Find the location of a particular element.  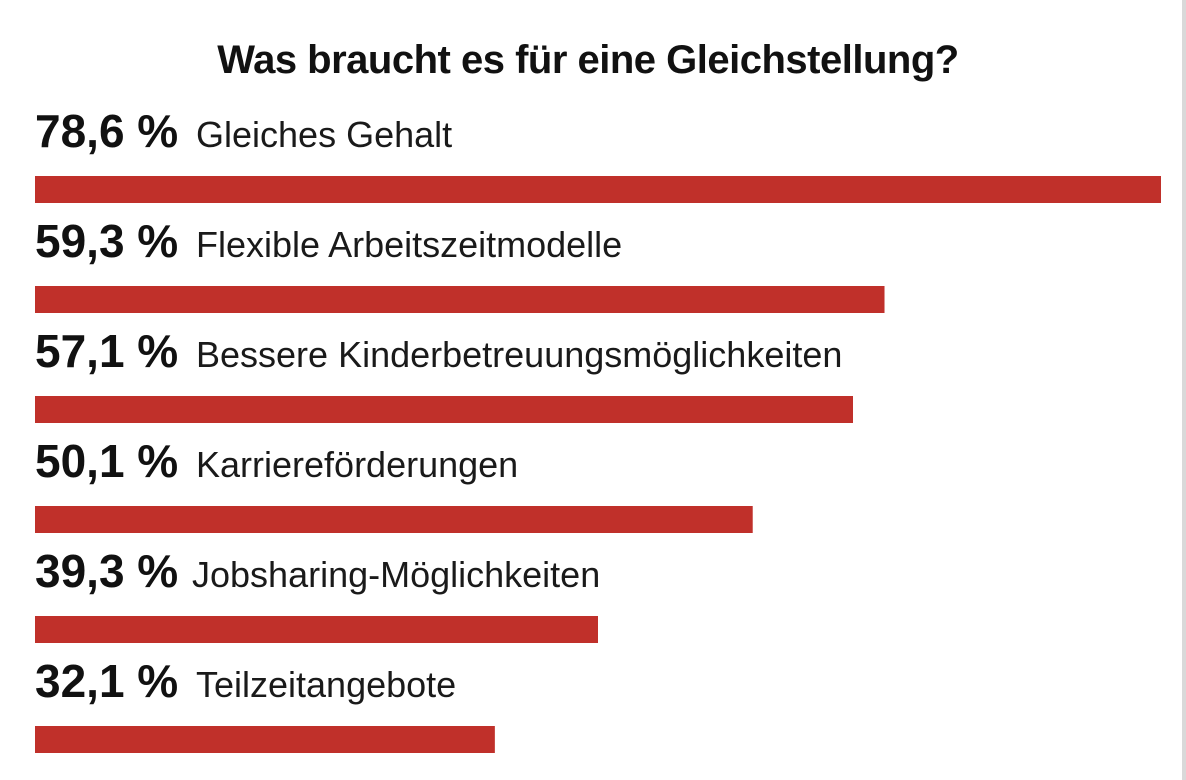

category-label: Teilzeitangebote is located at coordinates (326, 684).